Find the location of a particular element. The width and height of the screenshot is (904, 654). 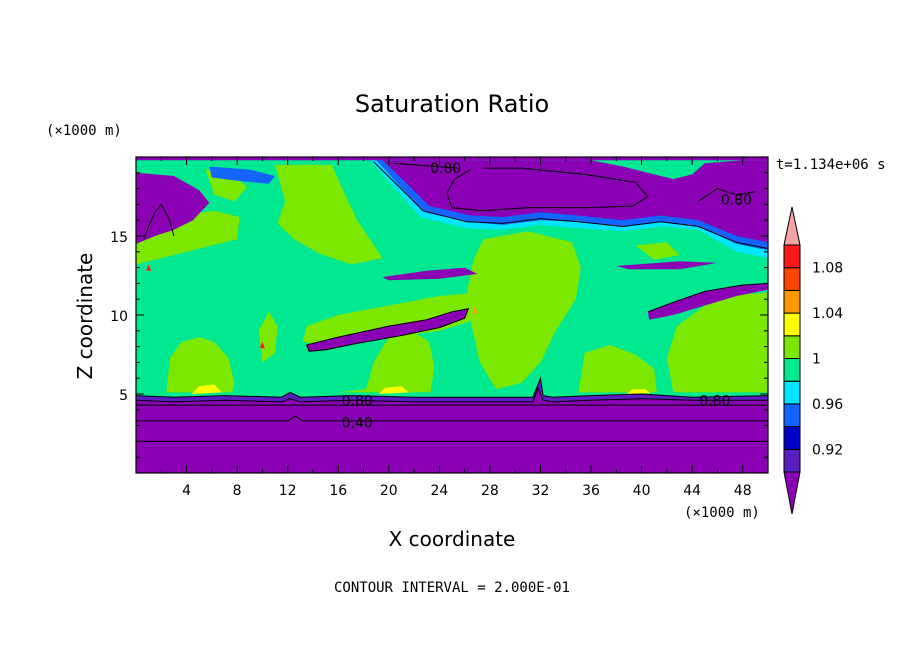

x-tick-label: 8 is located at coordinates (237, 491).